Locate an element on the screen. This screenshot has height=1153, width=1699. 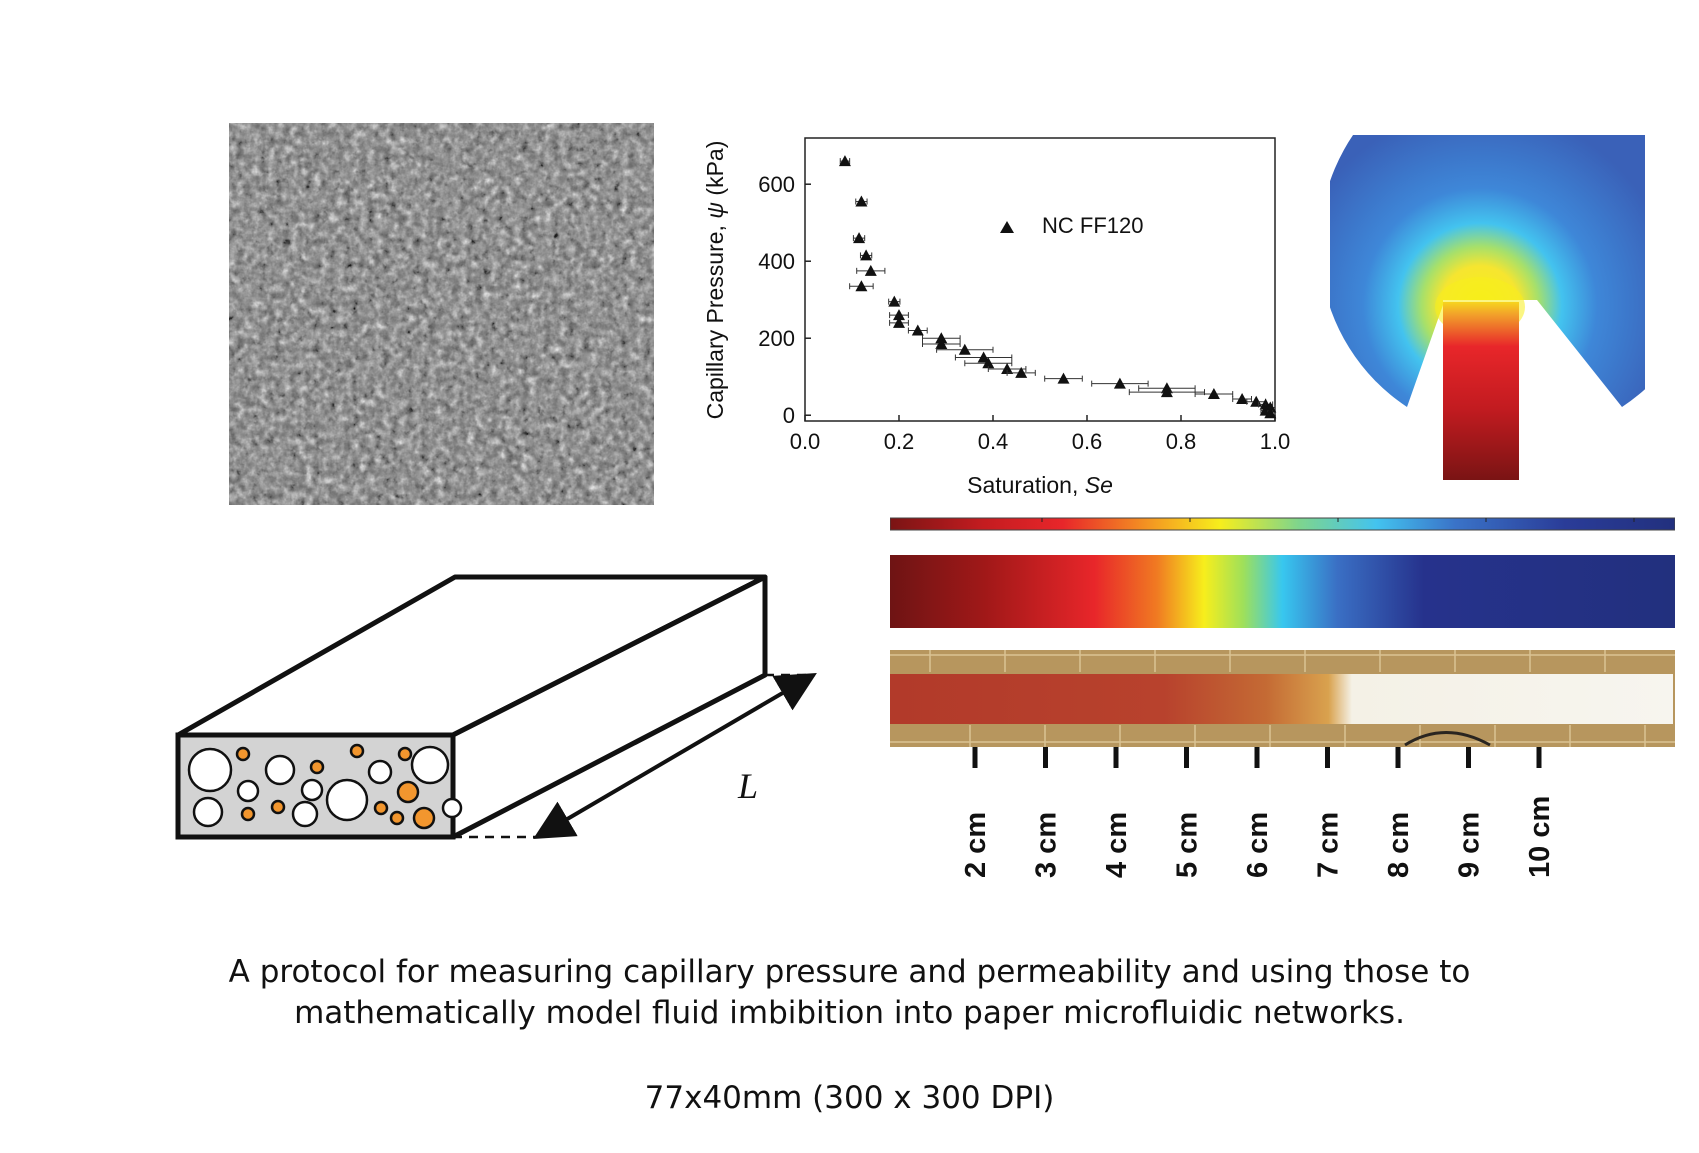
imbibition-simulation-figure is located at coordinates (1487, 307).